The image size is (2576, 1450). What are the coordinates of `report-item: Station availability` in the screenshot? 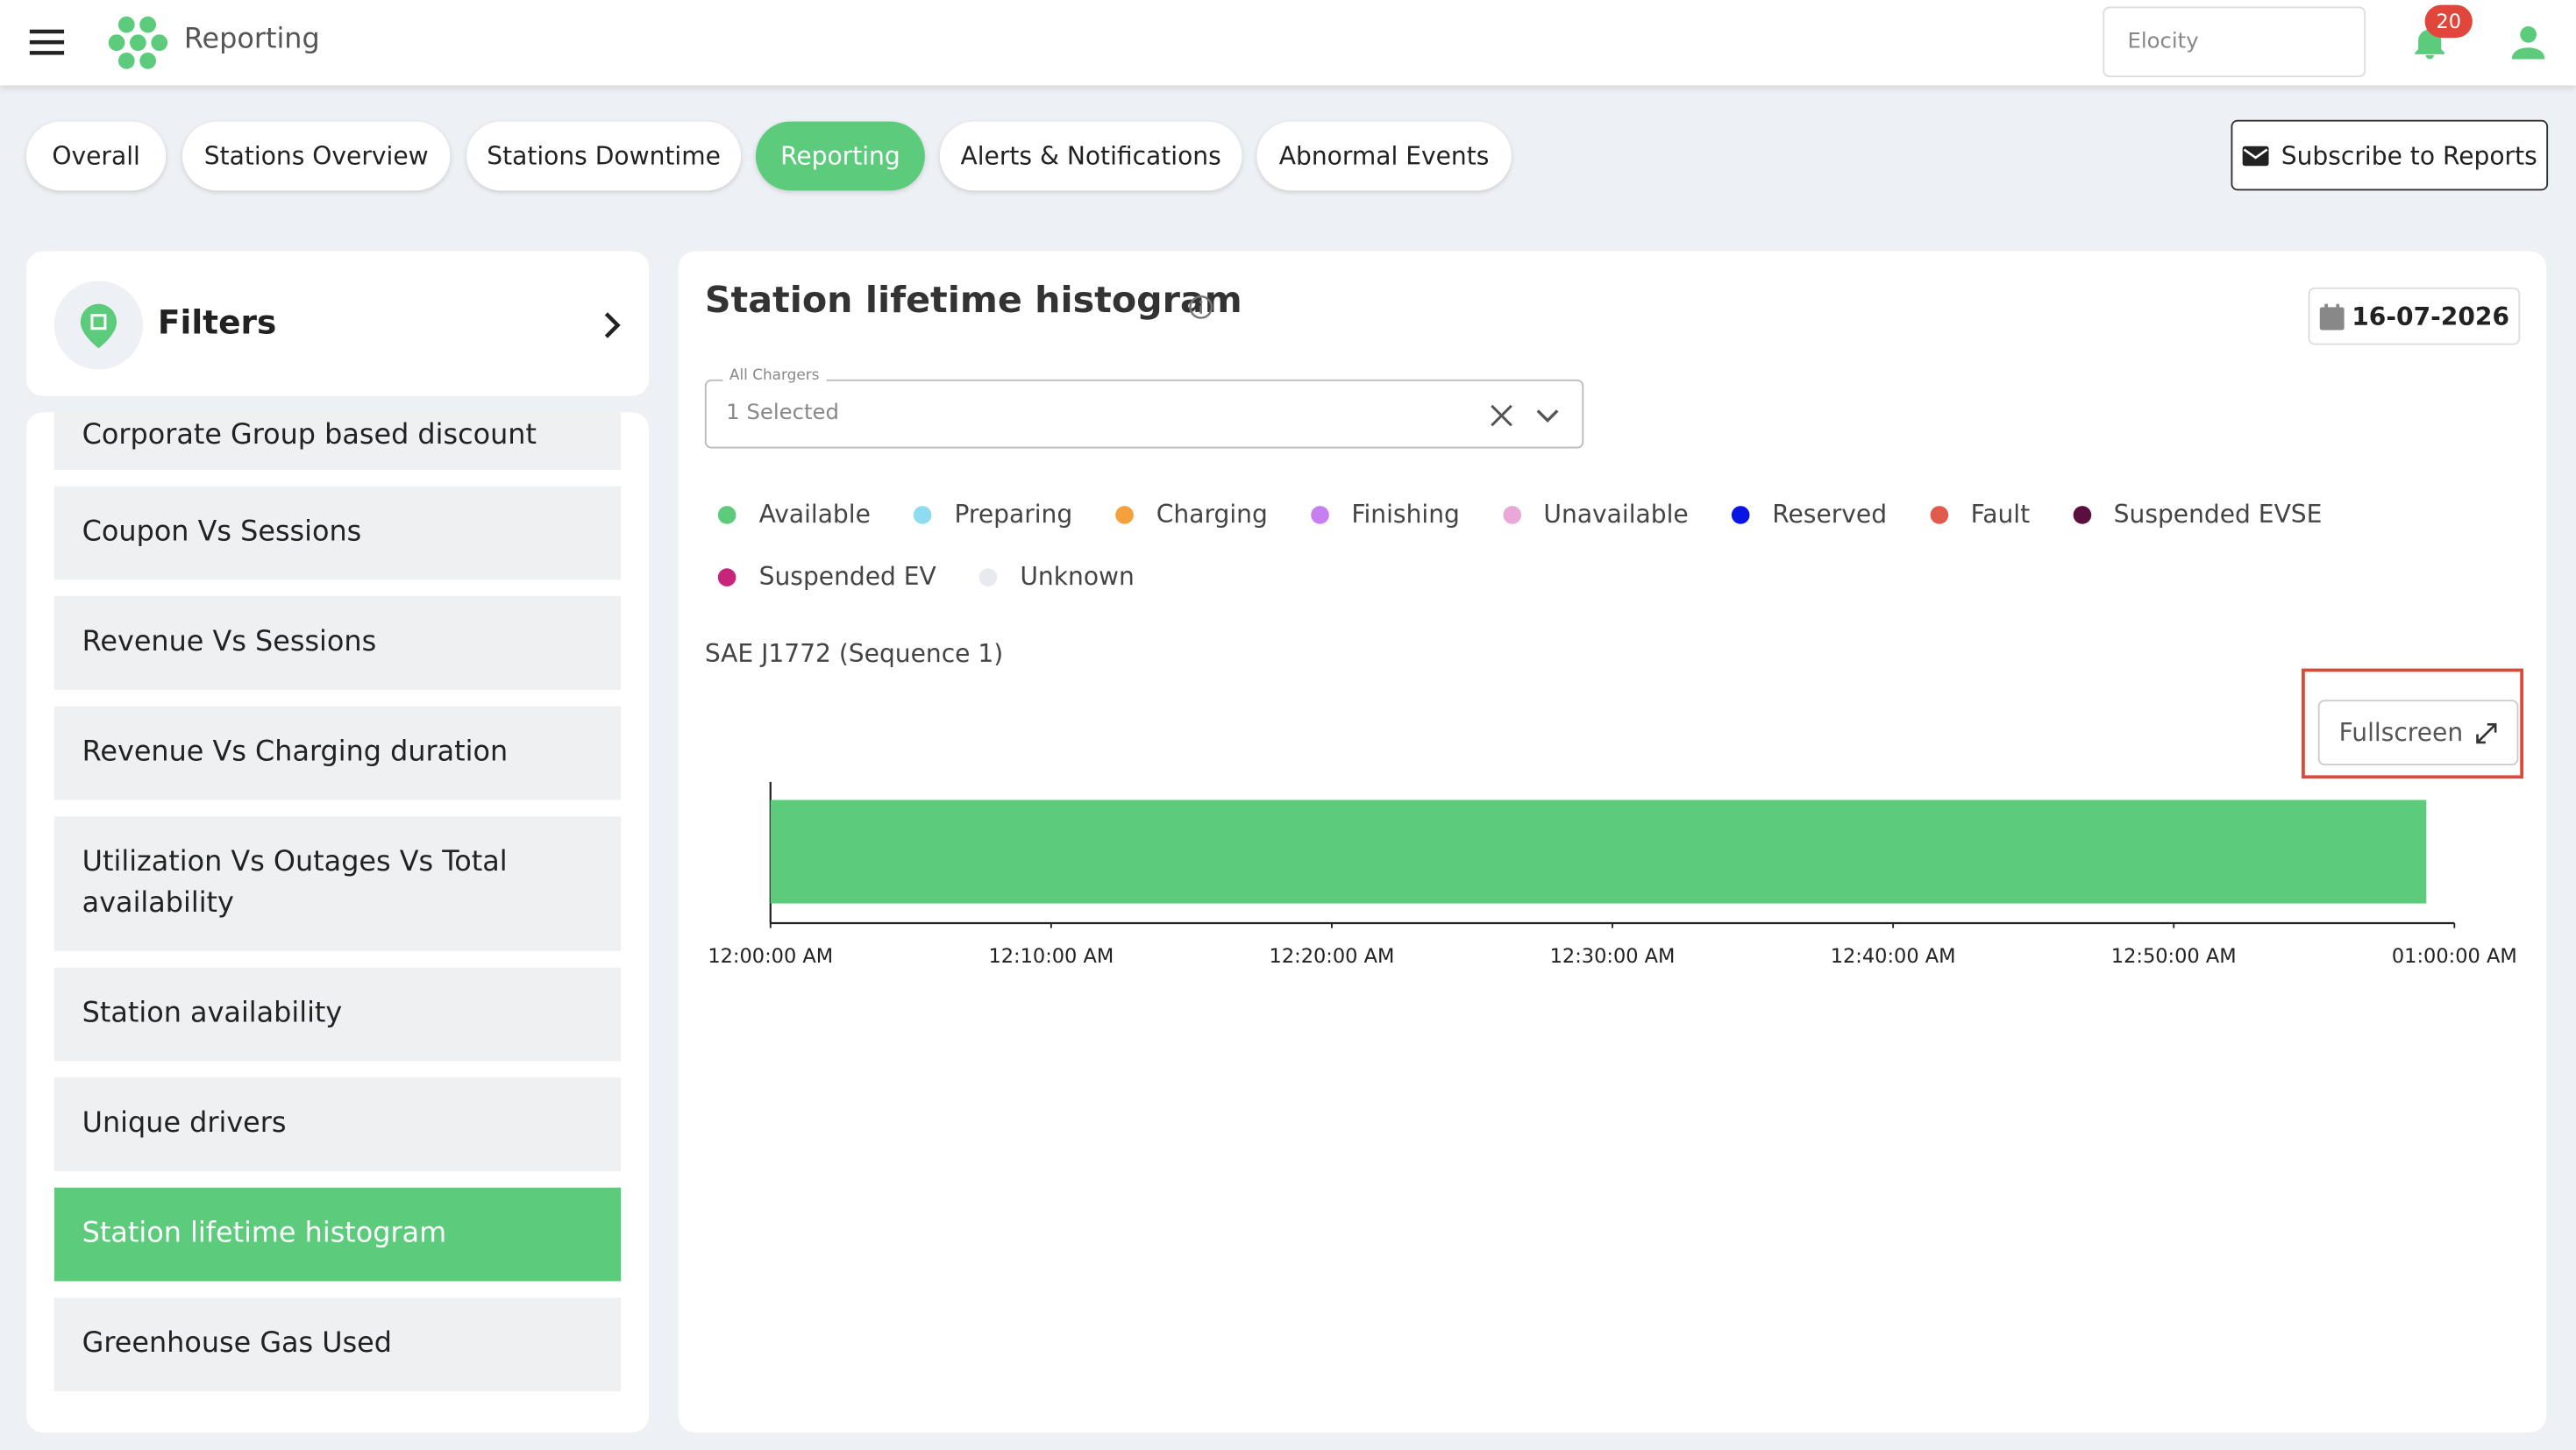 It's located at (337, 1014).